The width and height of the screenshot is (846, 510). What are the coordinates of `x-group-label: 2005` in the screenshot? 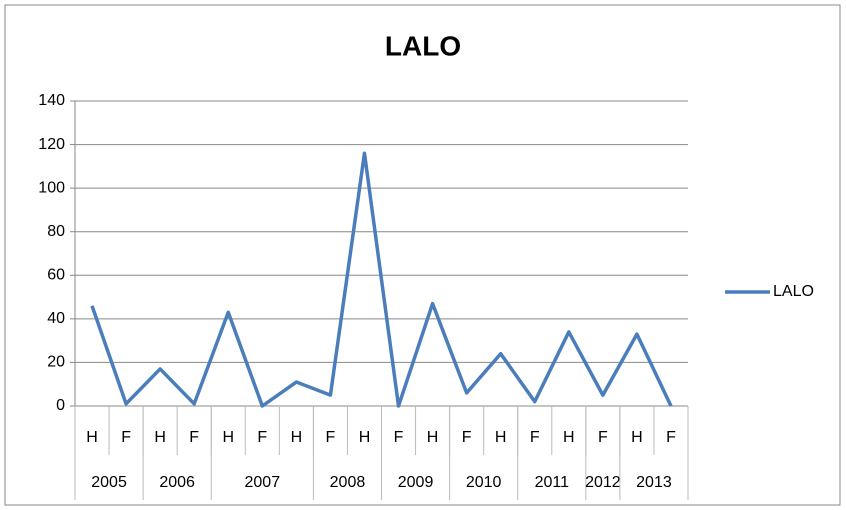 It's located at (109, 482).